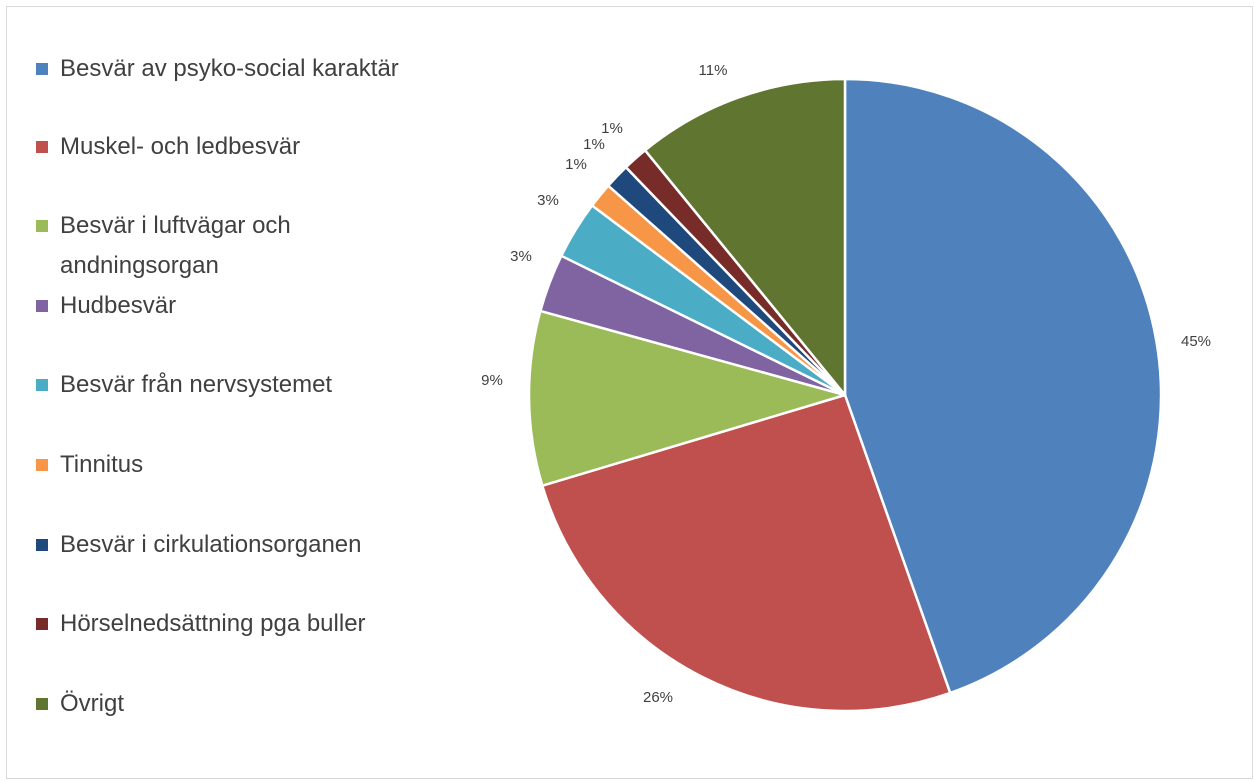 The width and height of the screenshot is (1255, 781). Describe the element at coordinates (1196, 341) in the screenshot. I see `data-label: 45%` at that location.